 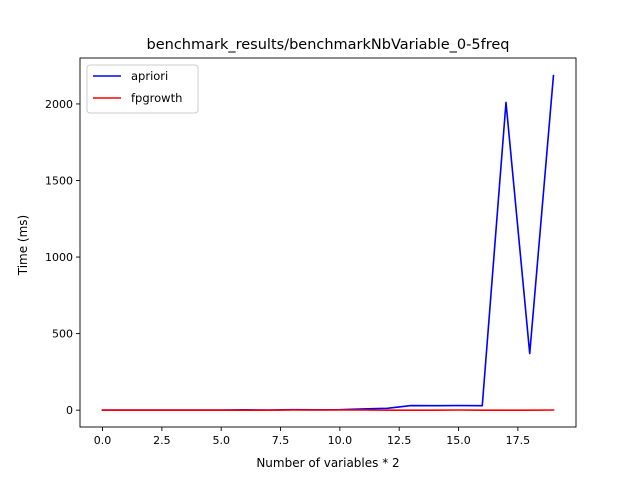 What do you see at coordinates (23, 246) in the screenshot?
I see `y-axis-label: Time (ms)` at bounding box center [23, 246].